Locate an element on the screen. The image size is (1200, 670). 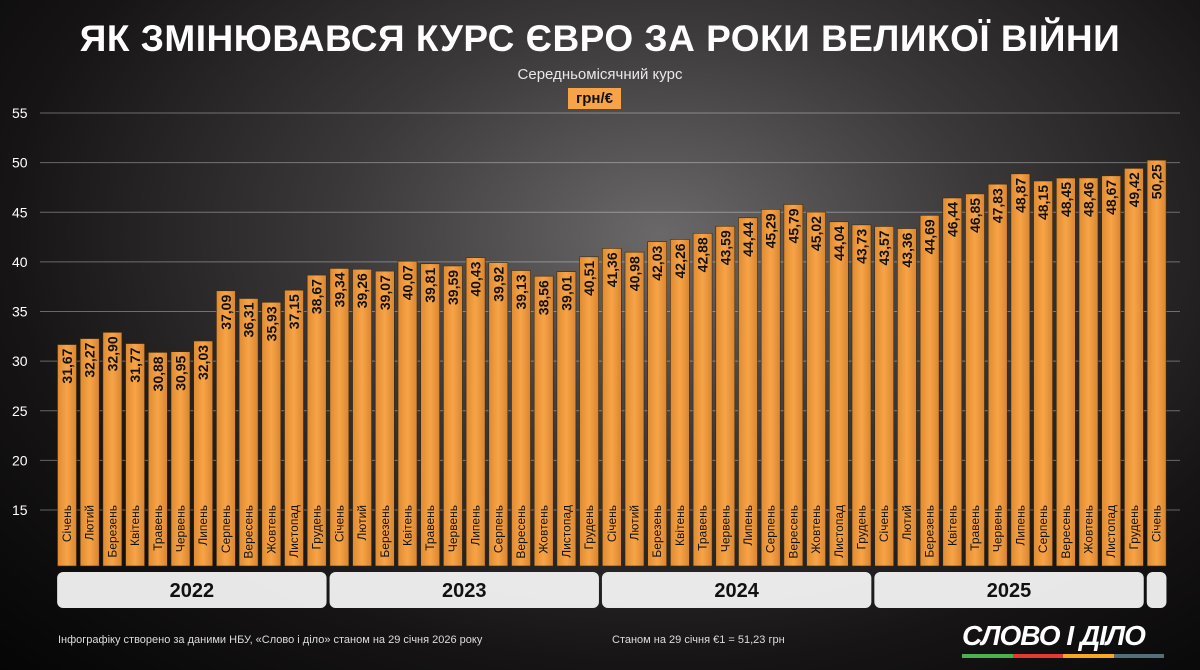
logo-color-bar is located at coordinates (1063, 656).